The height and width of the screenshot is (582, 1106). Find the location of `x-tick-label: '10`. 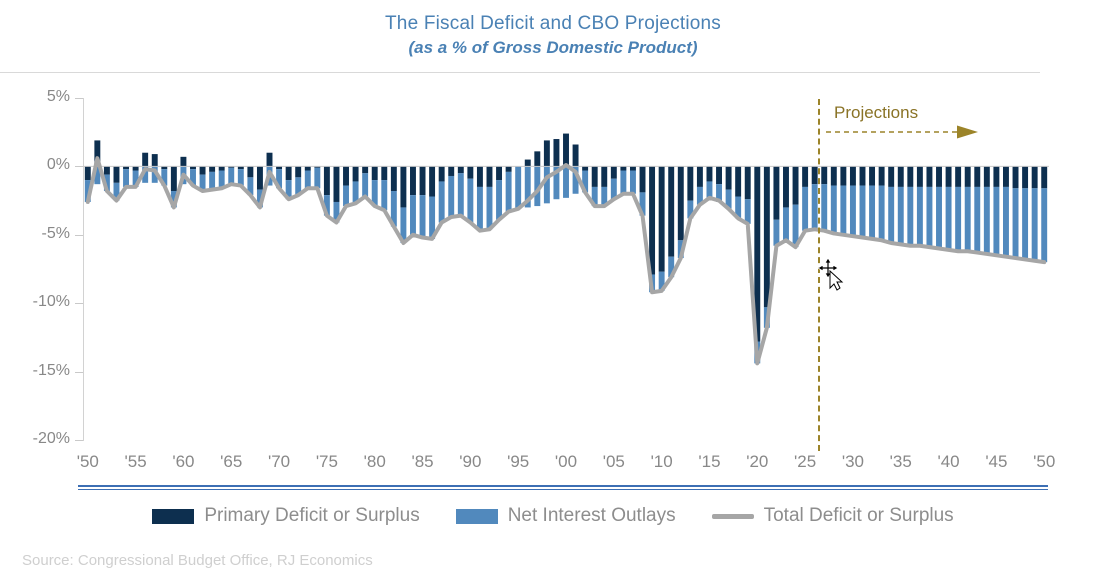

x-tick-label: '10 is located at coordinates (661, 461).